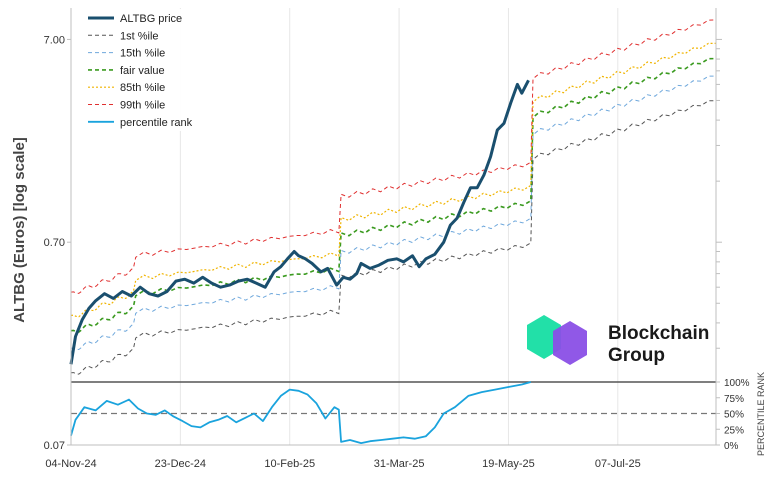  I want to click on x-tick-label: 23-Dec-24, so click(180, 464).